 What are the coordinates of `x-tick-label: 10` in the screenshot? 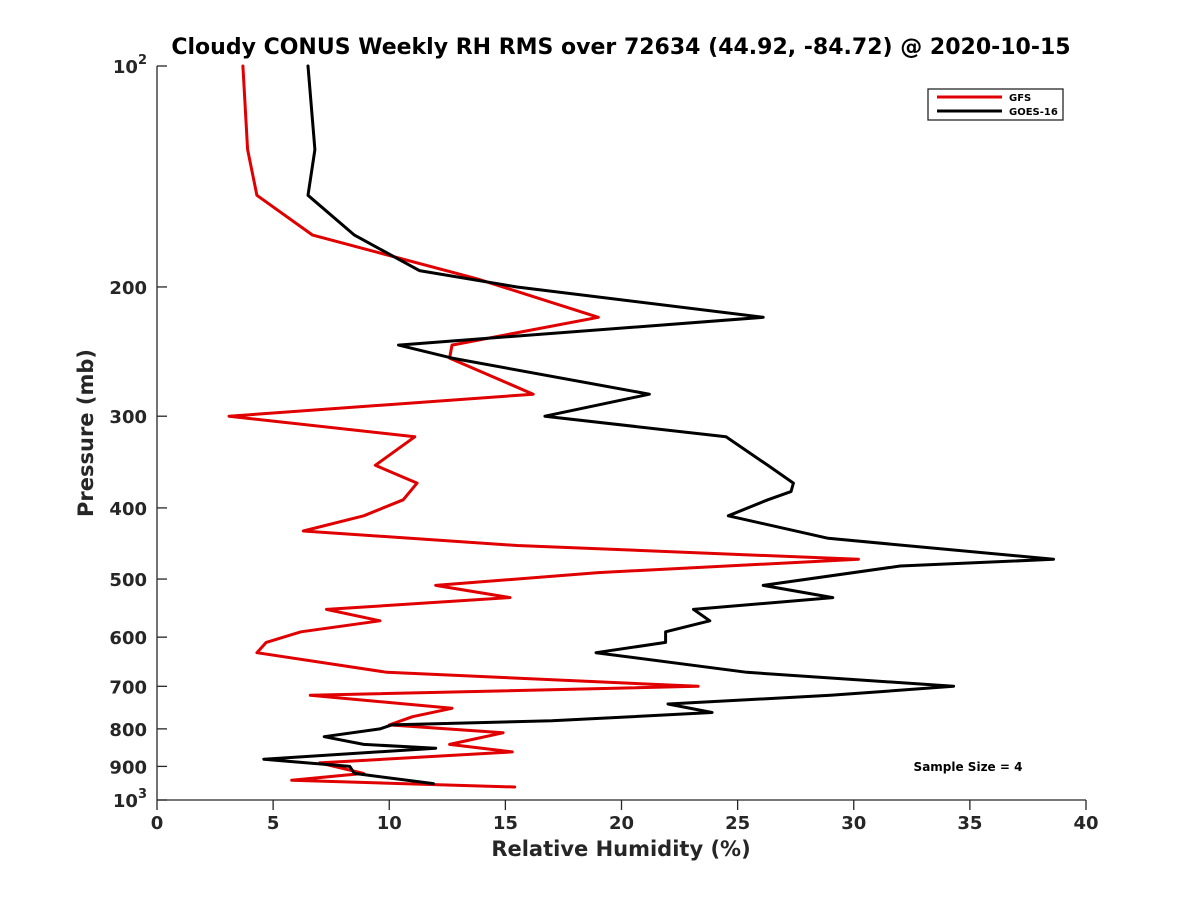 It's located at (389, 823).